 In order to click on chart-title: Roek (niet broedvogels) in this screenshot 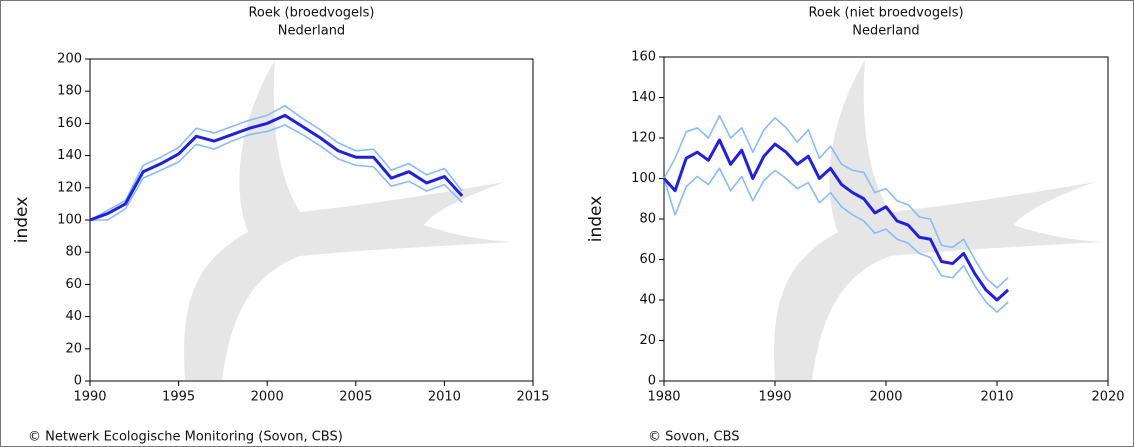, I will do `click(885, 13)`.